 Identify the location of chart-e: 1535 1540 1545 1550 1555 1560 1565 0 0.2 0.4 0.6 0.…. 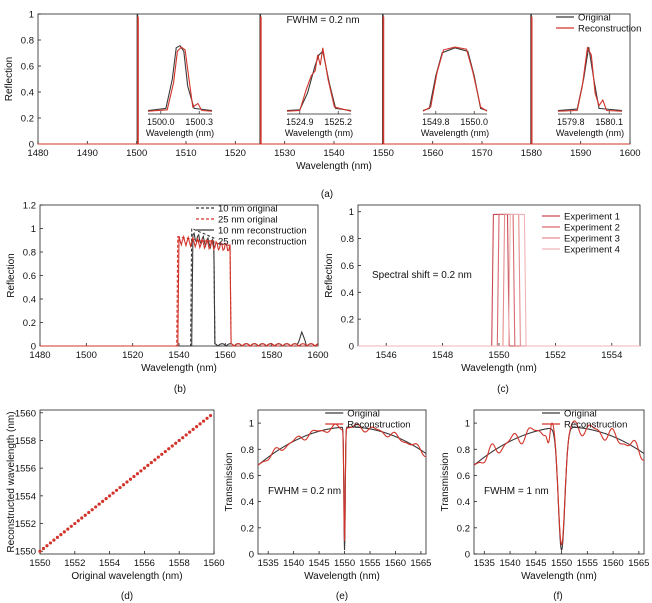
(327, 506).